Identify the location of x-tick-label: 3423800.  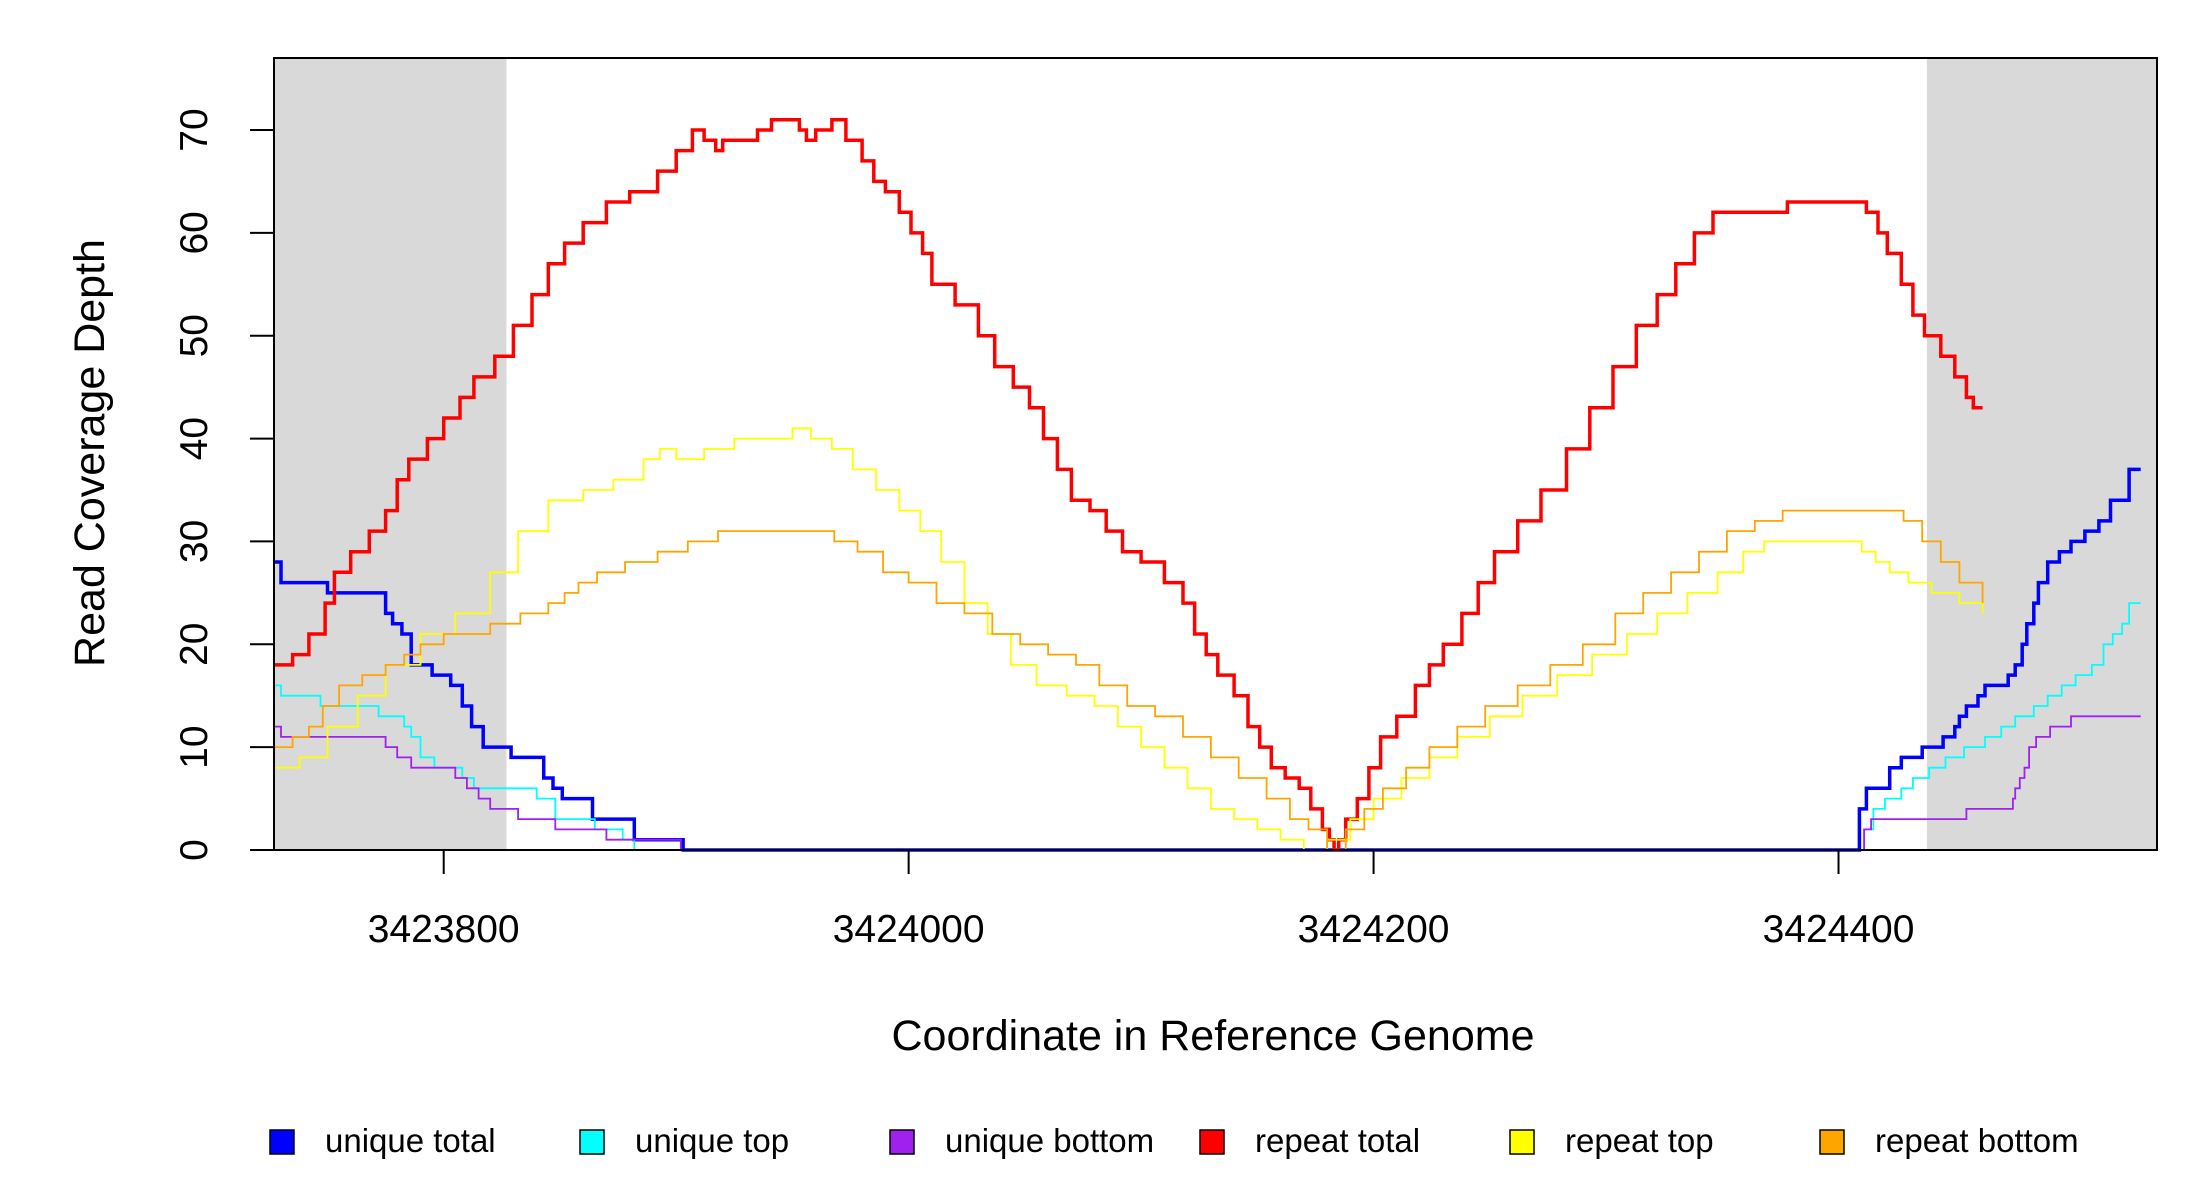
(444, 929).